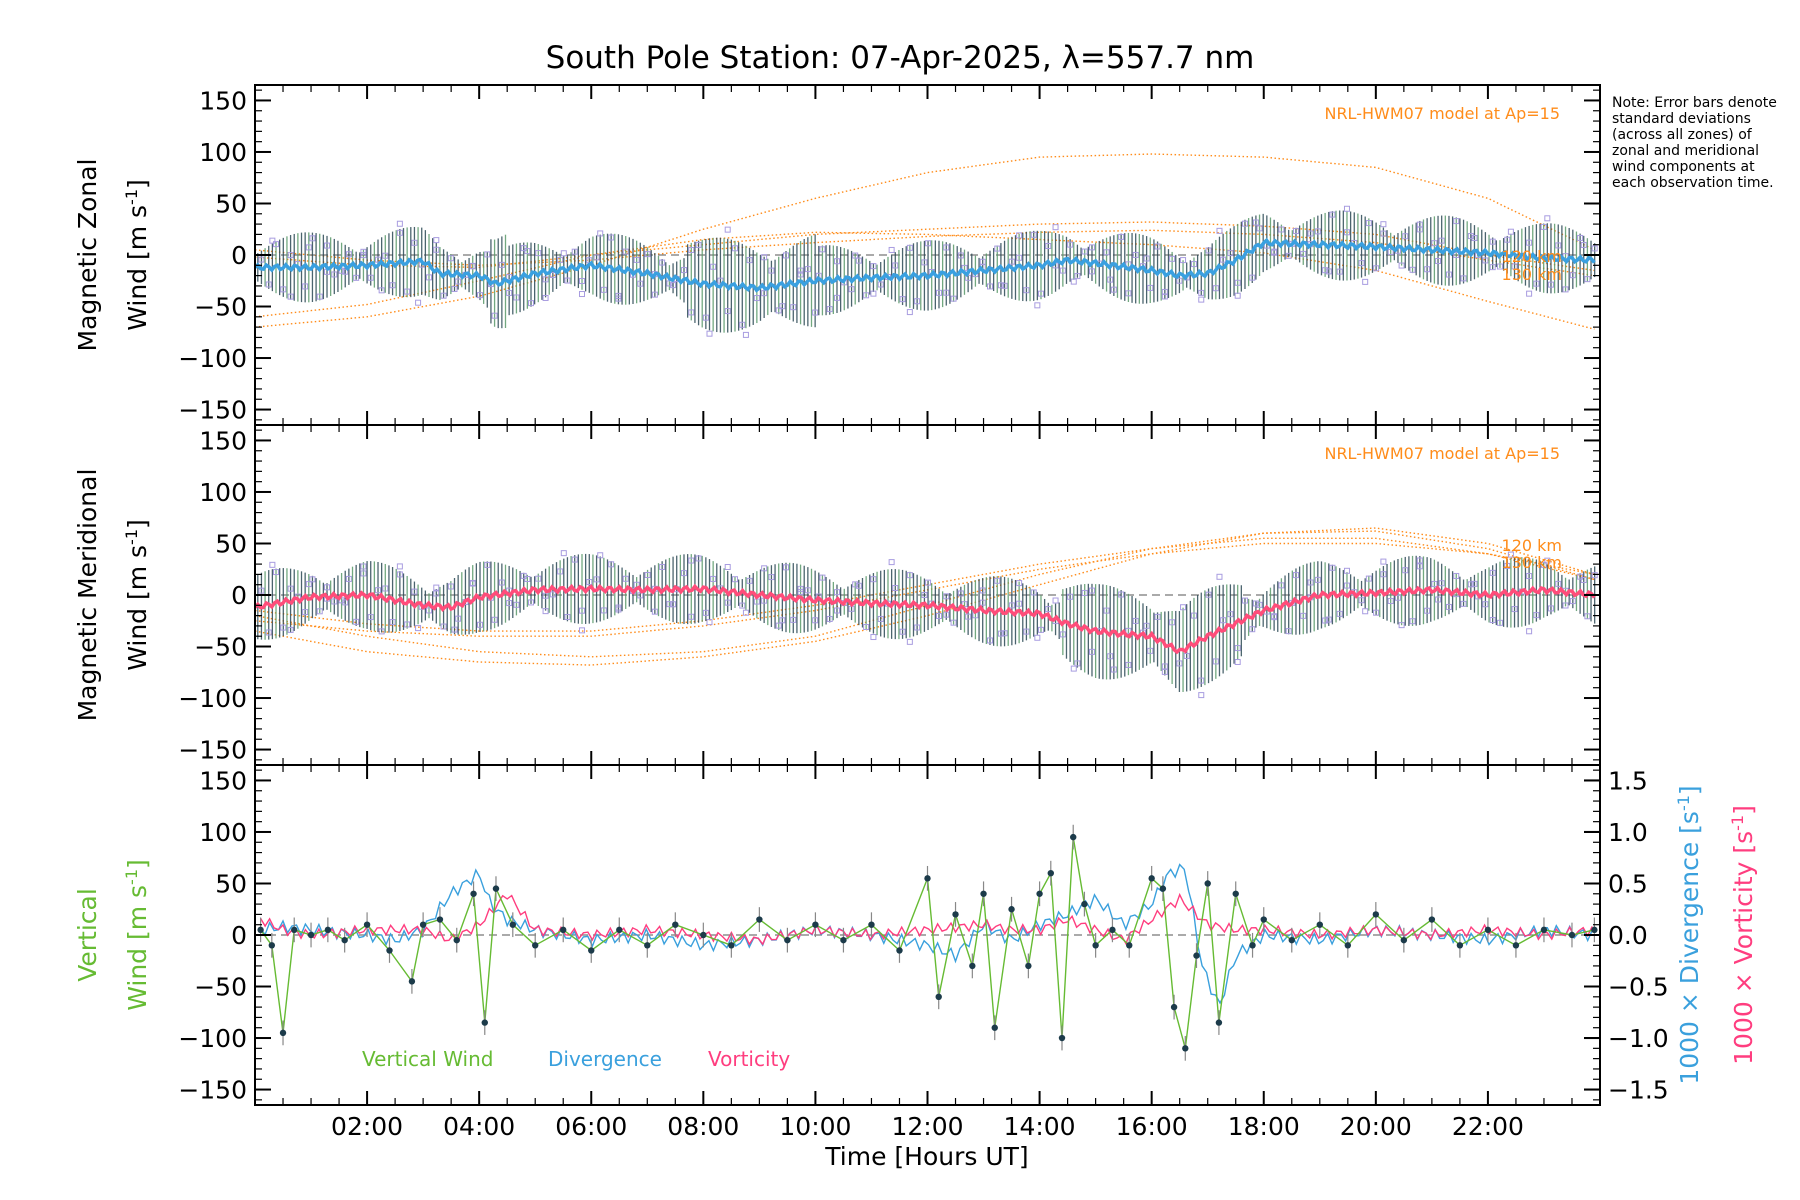 The width and height of the screenshot is (1800, 1200). Describe the element at coordinates (1638, 1038) in the screenshot. I see `right-tick-label: −1.0` at that location.